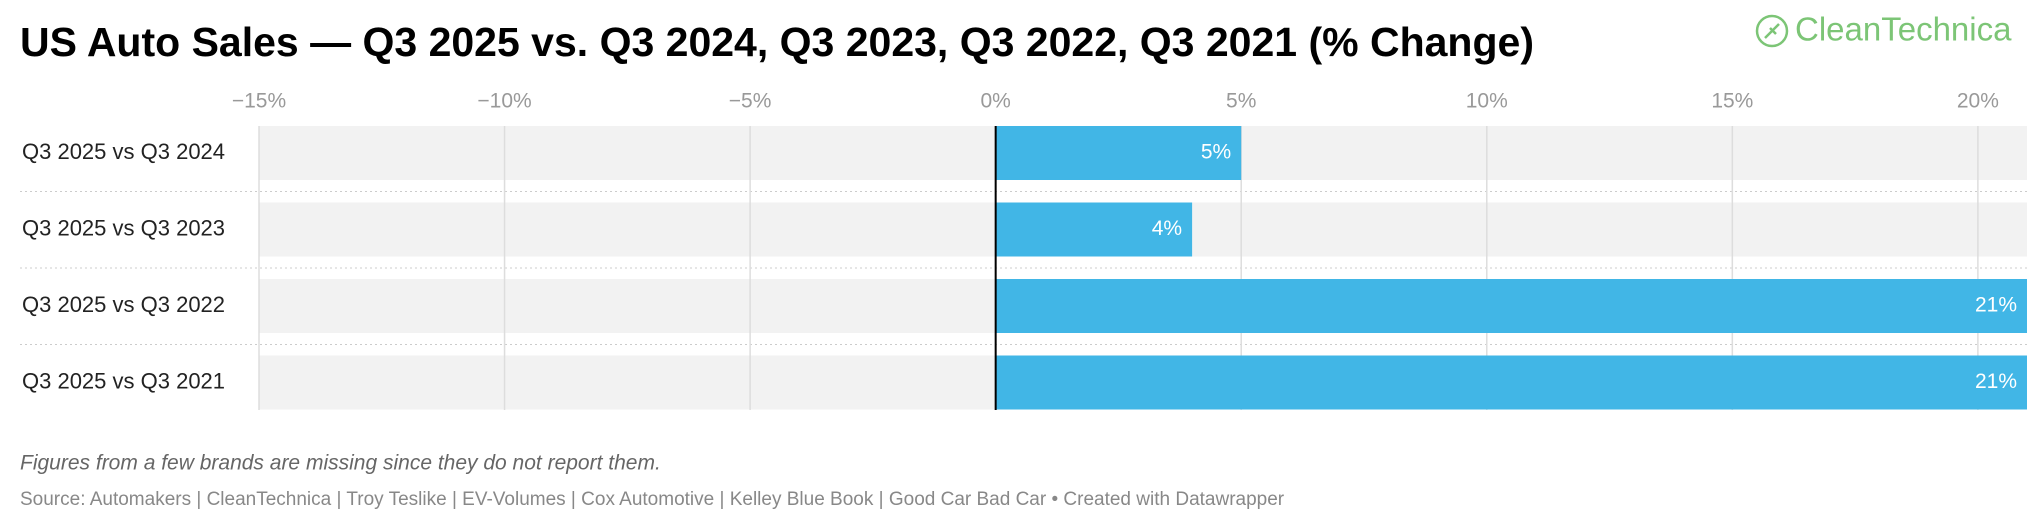 This screenshot has height=532, width=2040. I want to click on logo-icon-plug, so click(1772, 31).